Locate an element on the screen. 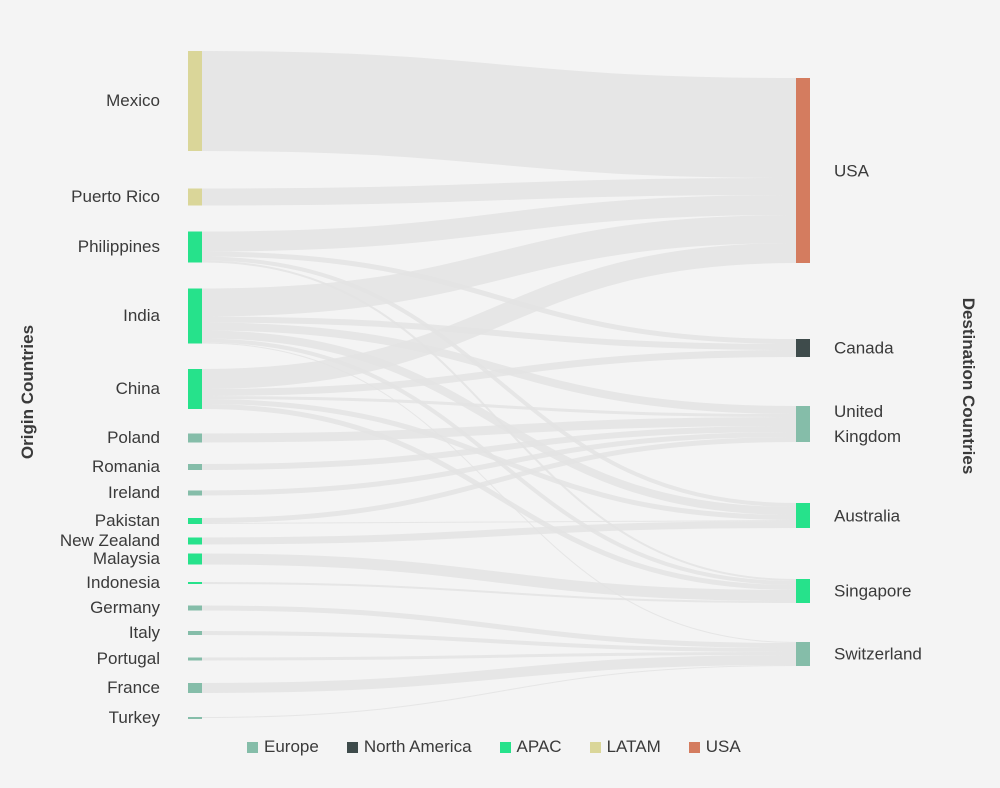  source-node-indonesia is located at coordinates (195, 583).